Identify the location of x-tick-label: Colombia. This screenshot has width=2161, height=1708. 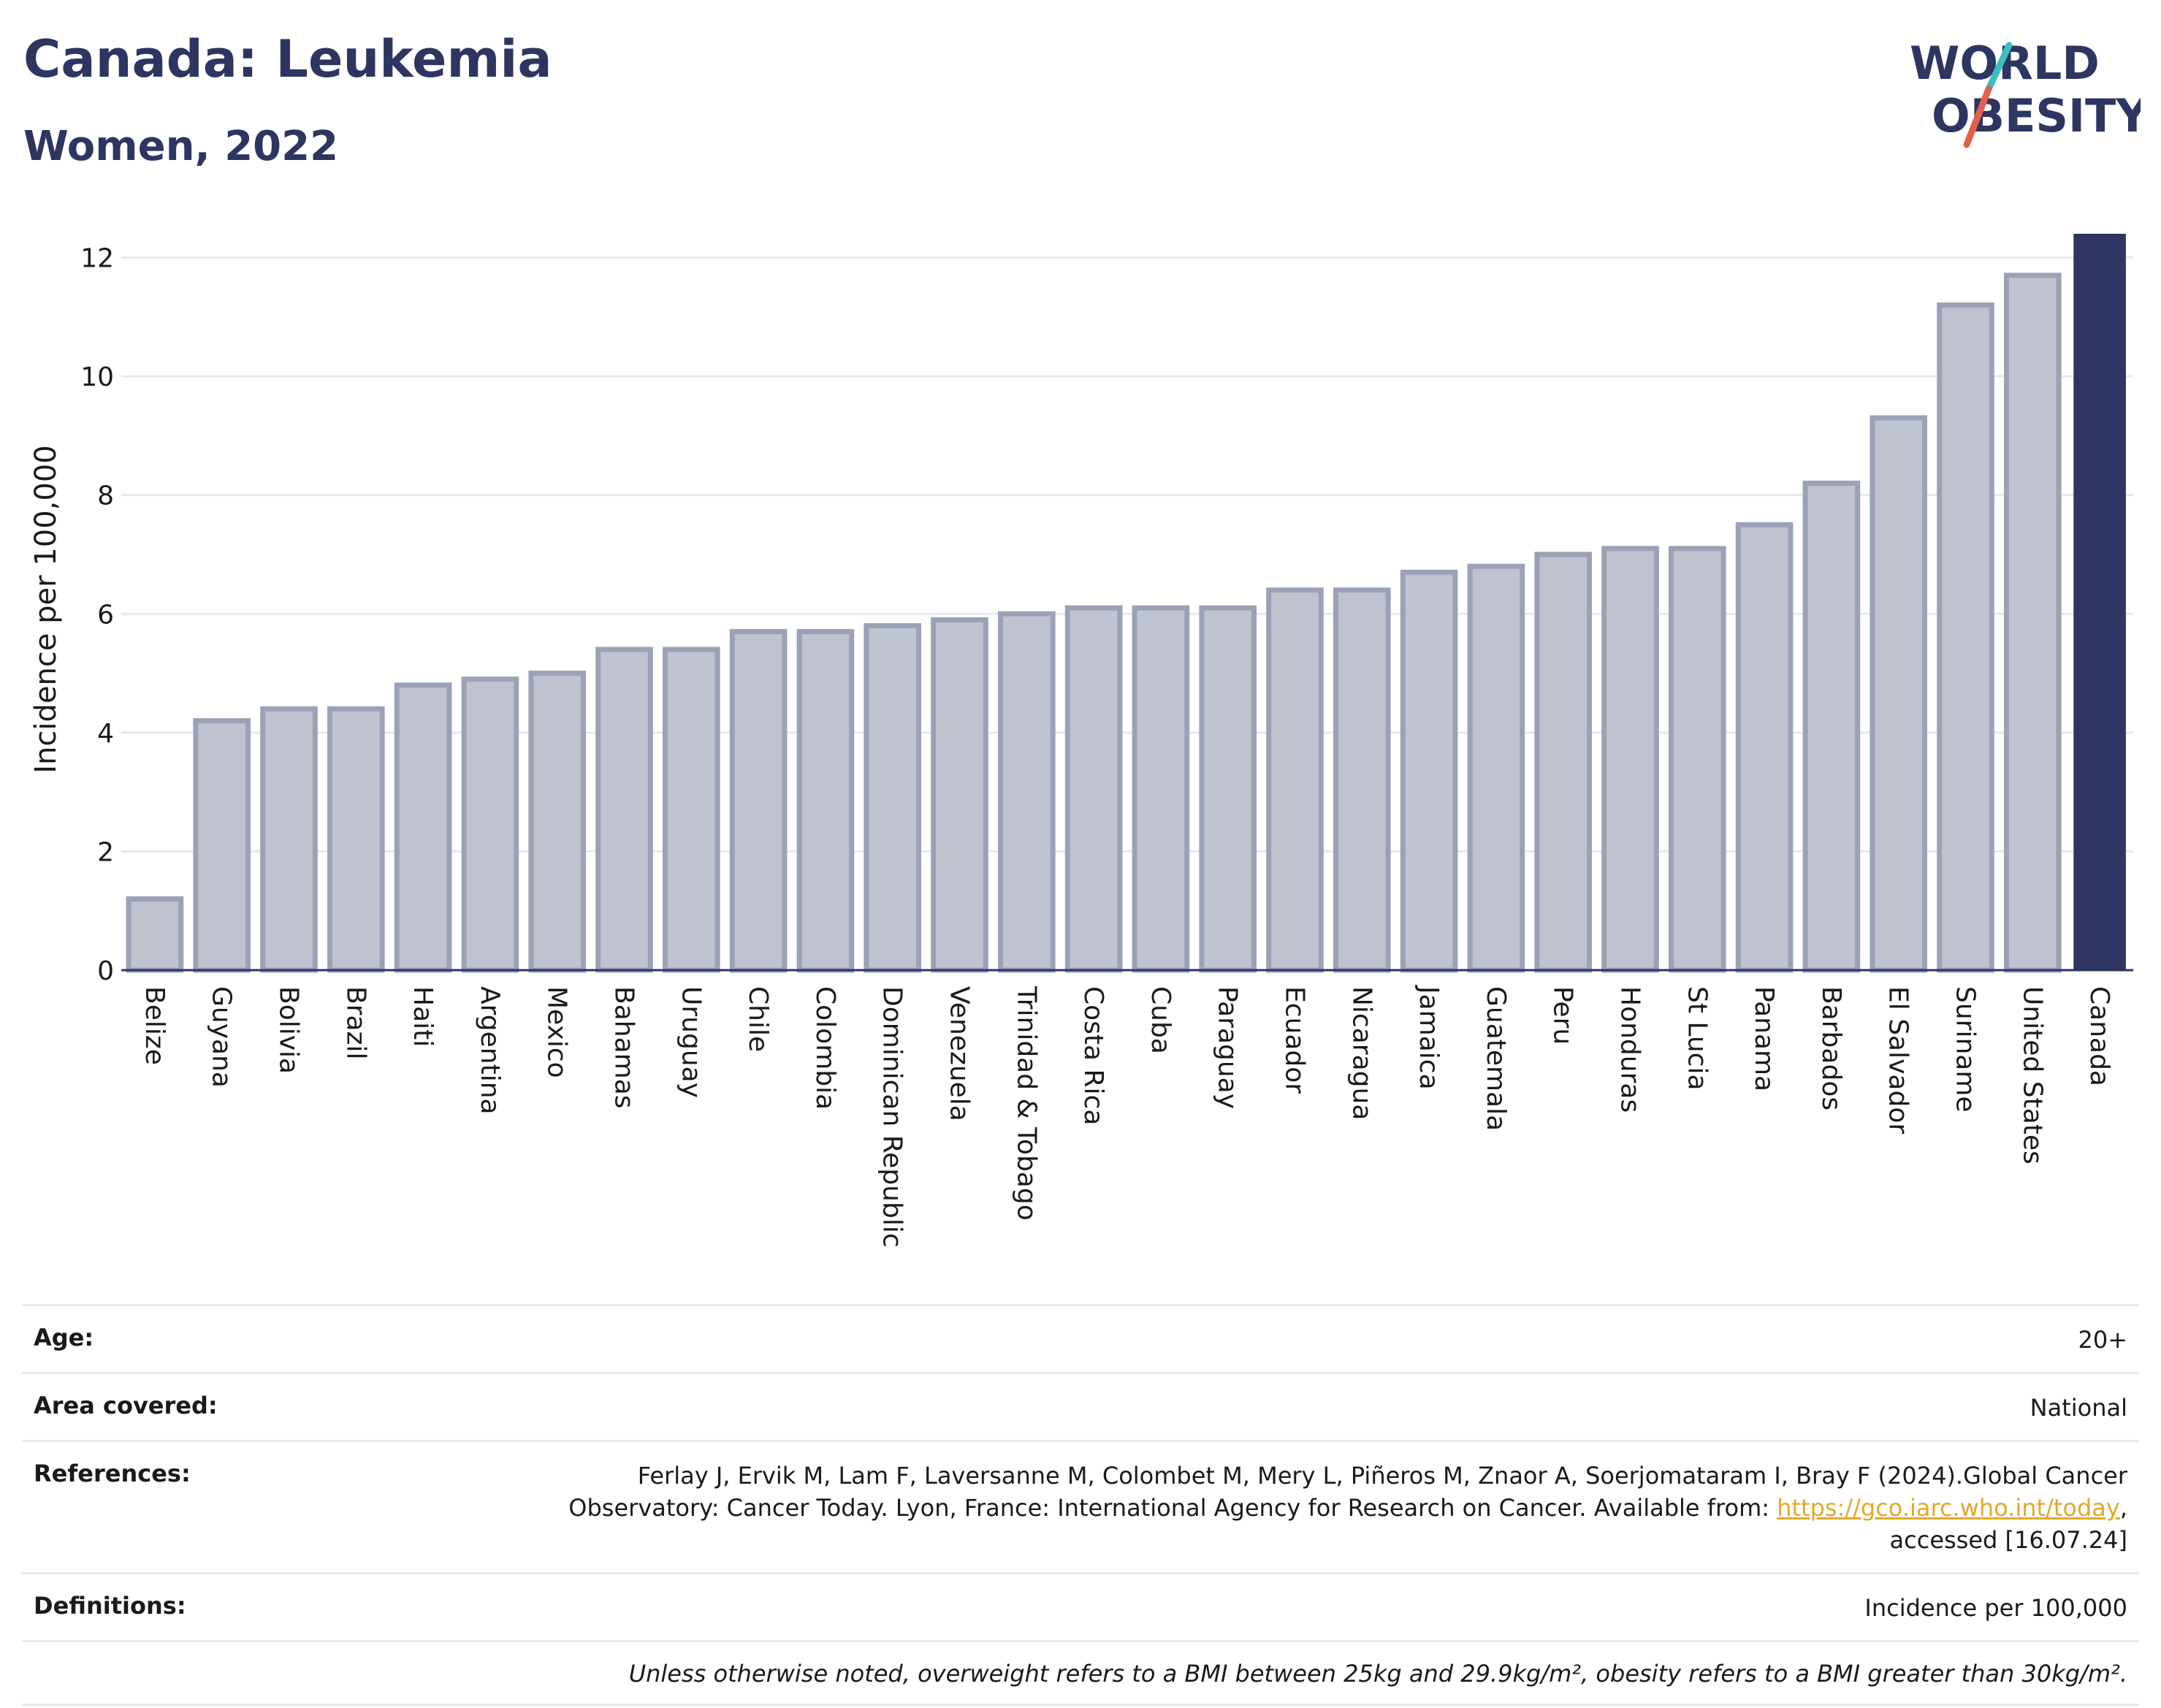
(825, 1048).